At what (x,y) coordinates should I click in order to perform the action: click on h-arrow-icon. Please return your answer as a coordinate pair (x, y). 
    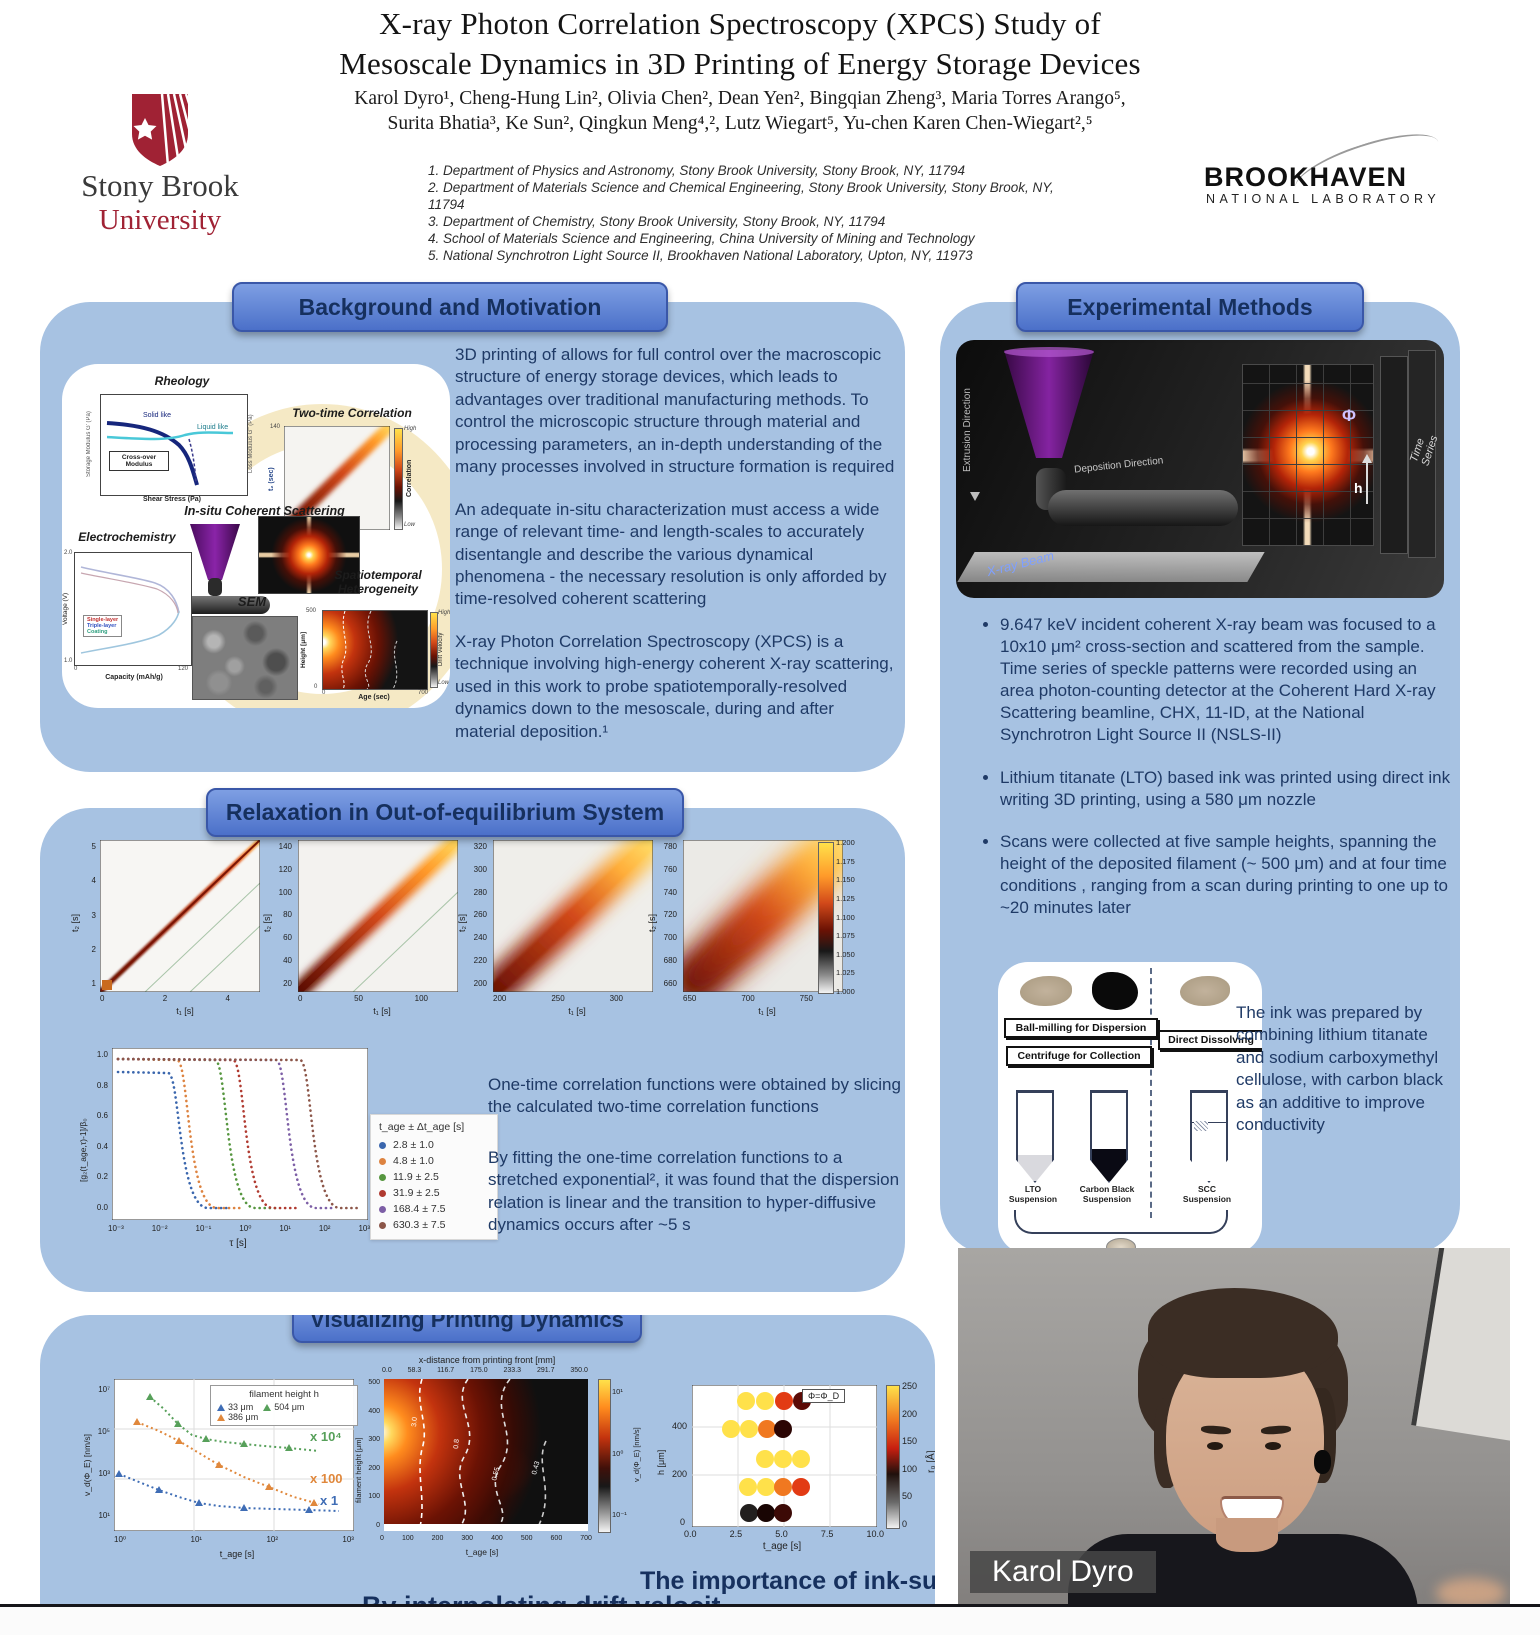
    Looking at the image, I should click on (1367, 458).